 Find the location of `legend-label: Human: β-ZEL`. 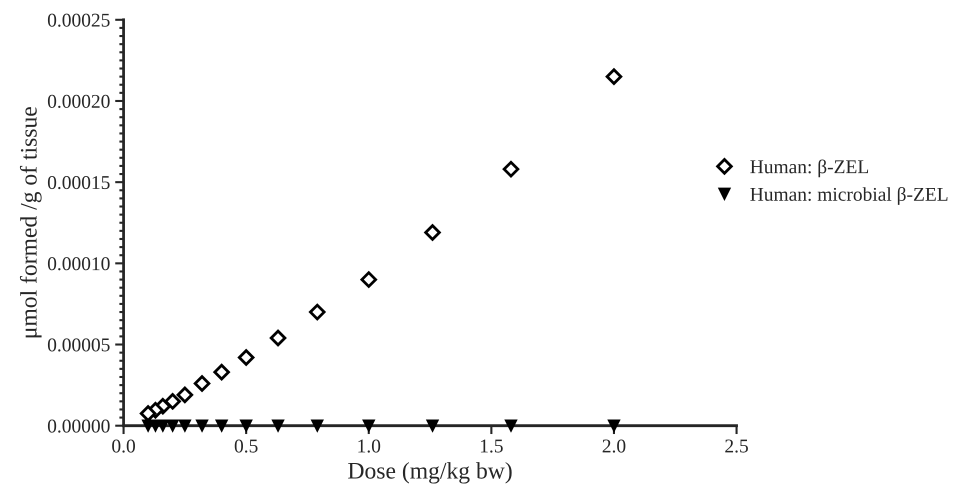

legend-label: Human: β-ZEL is located at coordinates (809, 168).